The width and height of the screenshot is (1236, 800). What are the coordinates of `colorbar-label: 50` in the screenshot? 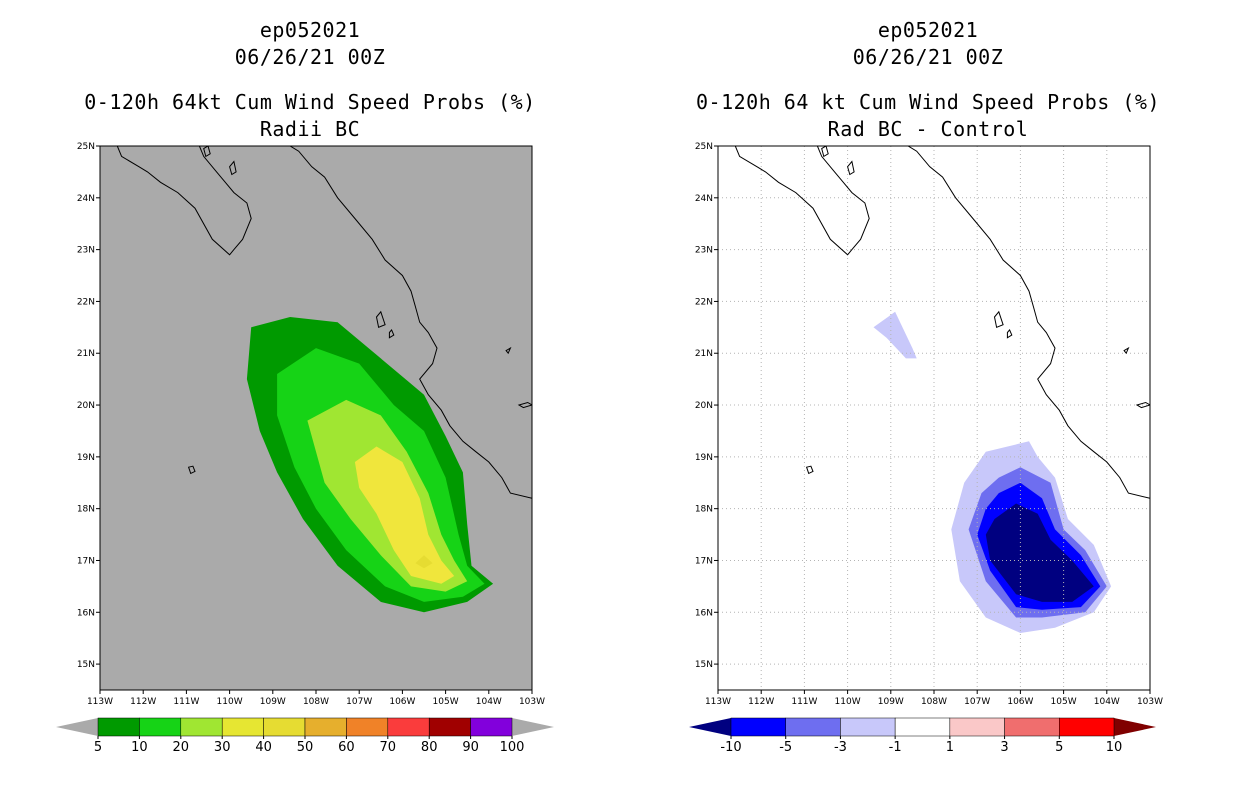 It's located at (305, 747).